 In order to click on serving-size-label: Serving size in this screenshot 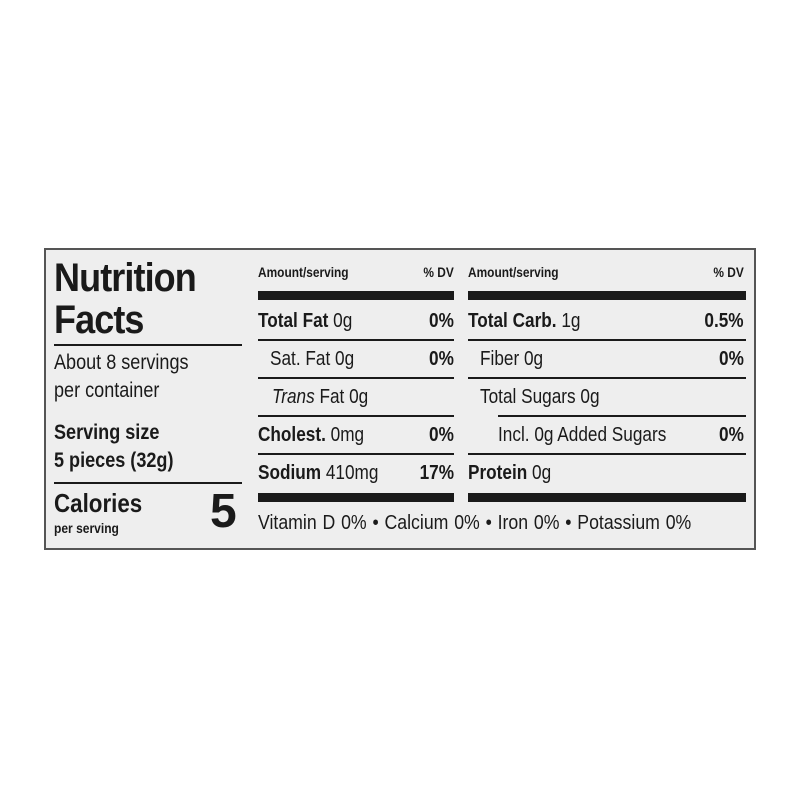, I will do `click(107, 432)`.